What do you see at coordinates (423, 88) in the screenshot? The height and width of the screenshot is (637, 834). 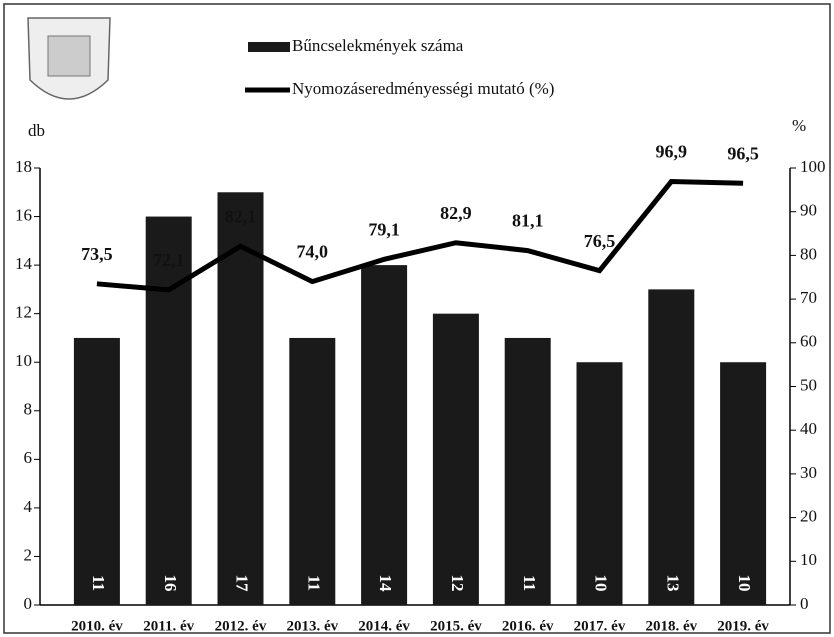 I see `legend-label: Nyomozáseredményességi mutató (%)` at bounding box center [423, 88].